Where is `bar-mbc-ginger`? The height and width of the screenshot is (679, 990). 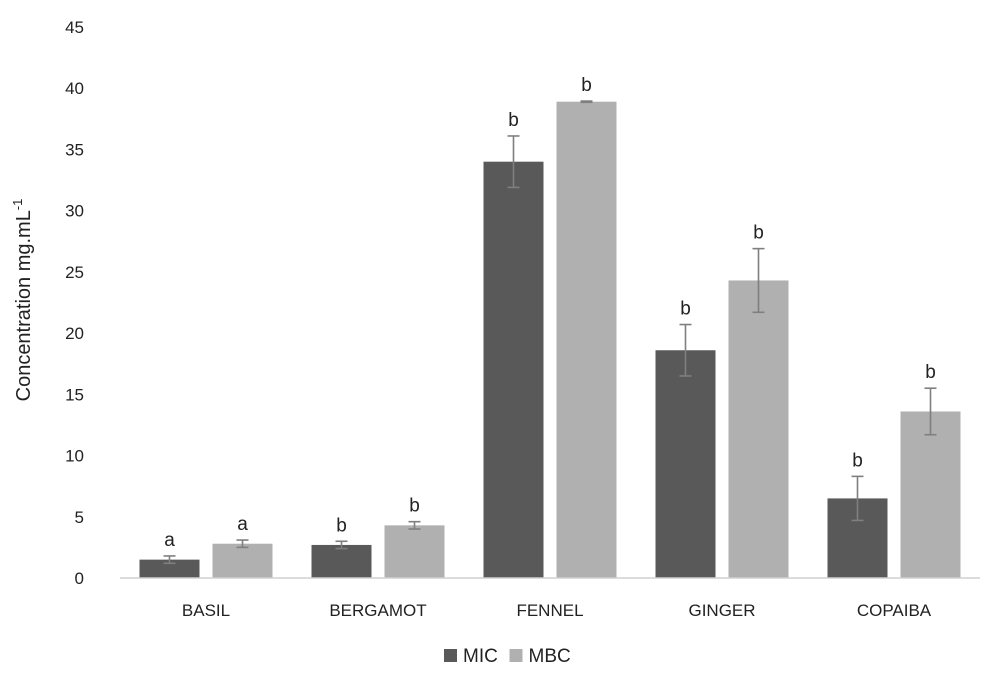
bar-mbc-ginger is located at coordinates (758, 429).